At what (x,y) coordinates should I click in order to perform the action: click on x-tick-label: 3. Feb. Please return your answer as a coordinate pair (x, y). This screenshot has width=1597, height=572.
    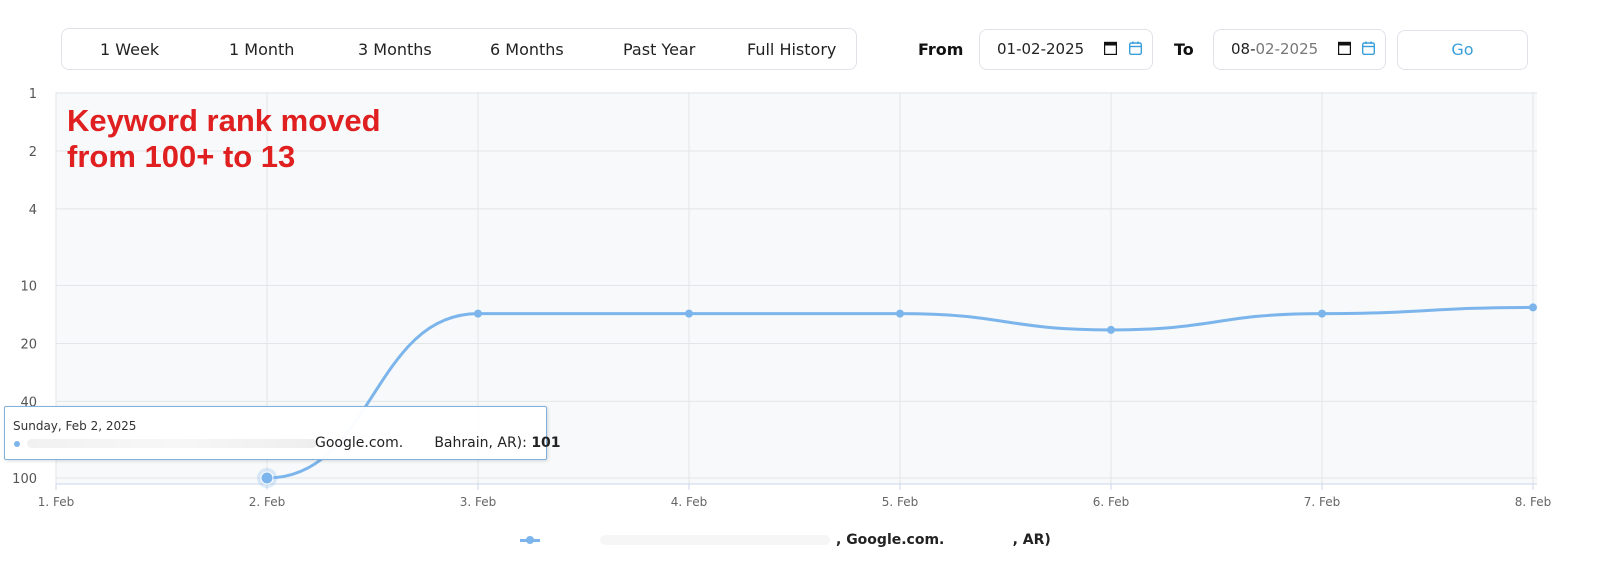
    Looking at the image, I should click on (478, 502).